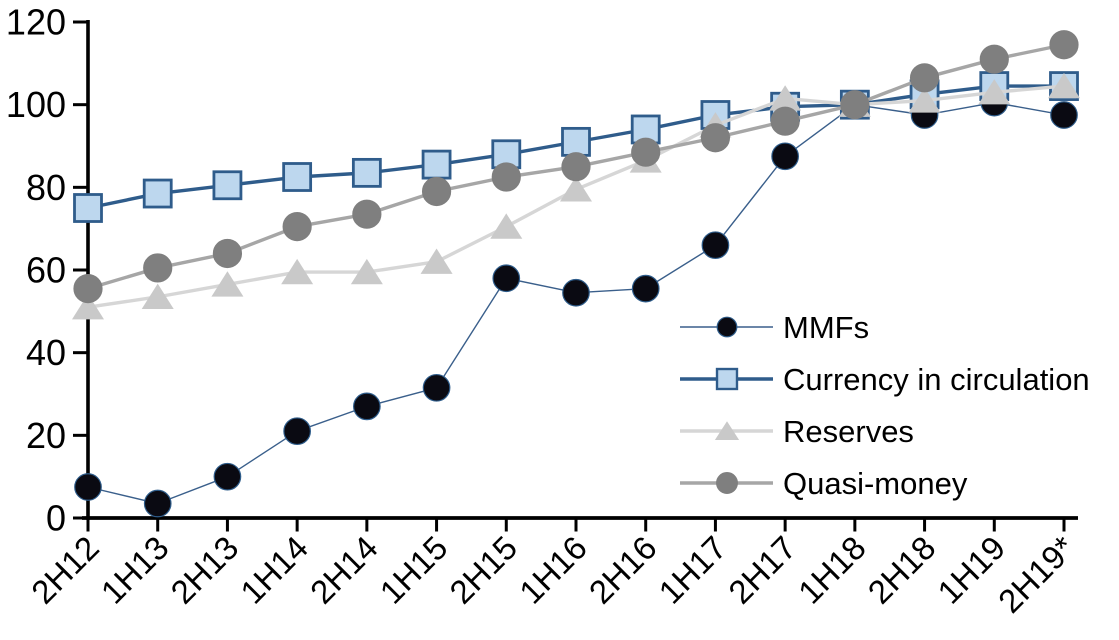 The height and width of the screenshot is (640, 1119). What do you see at coordinates (483, 570) in the screenshot?
I see `x-tick-label-2h15: 2H15` at bounding box center [483, 570].